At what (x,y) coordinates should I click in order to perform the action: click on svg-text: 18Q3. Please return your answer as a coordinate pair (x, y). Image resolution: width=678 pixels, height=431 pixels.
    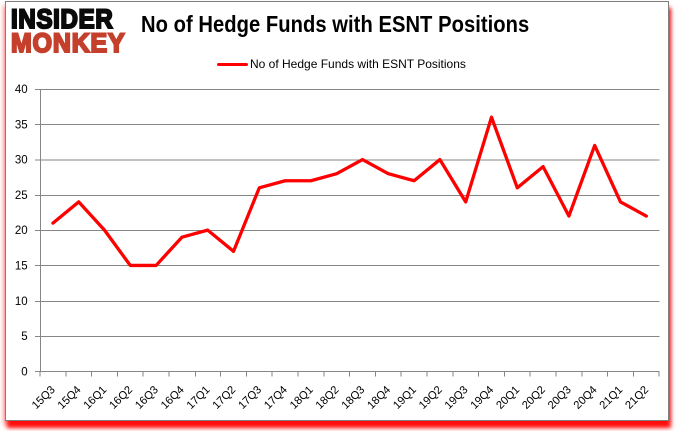
    Looking at the image, I should click on (353, 398).